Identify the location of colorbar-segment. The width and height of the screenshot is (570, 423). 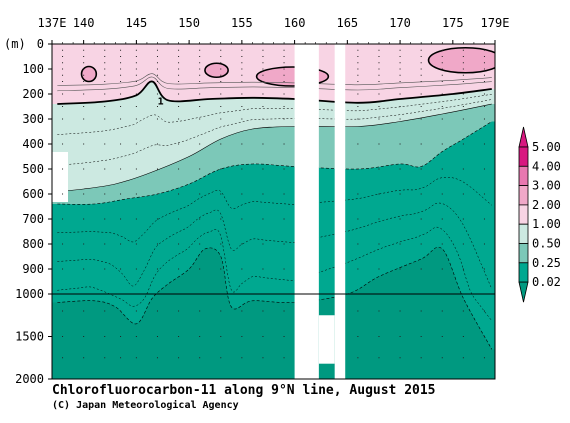
(523, 214).